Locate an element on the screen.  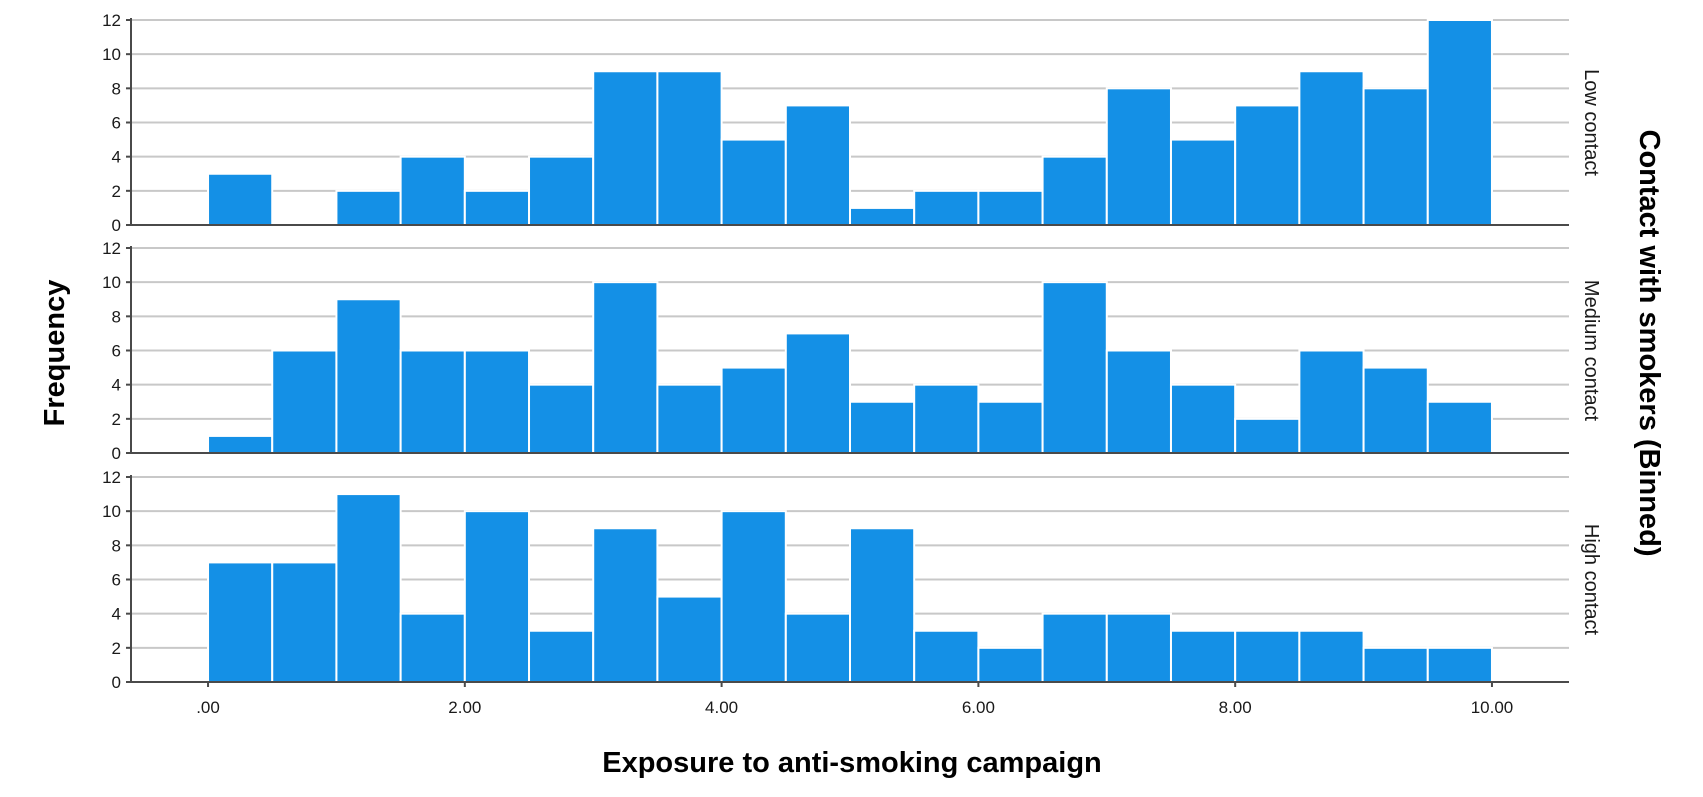
x-axis: .00 2.00 4.00 6.00 8.00 10.00 is located at coordinates (854, 699).